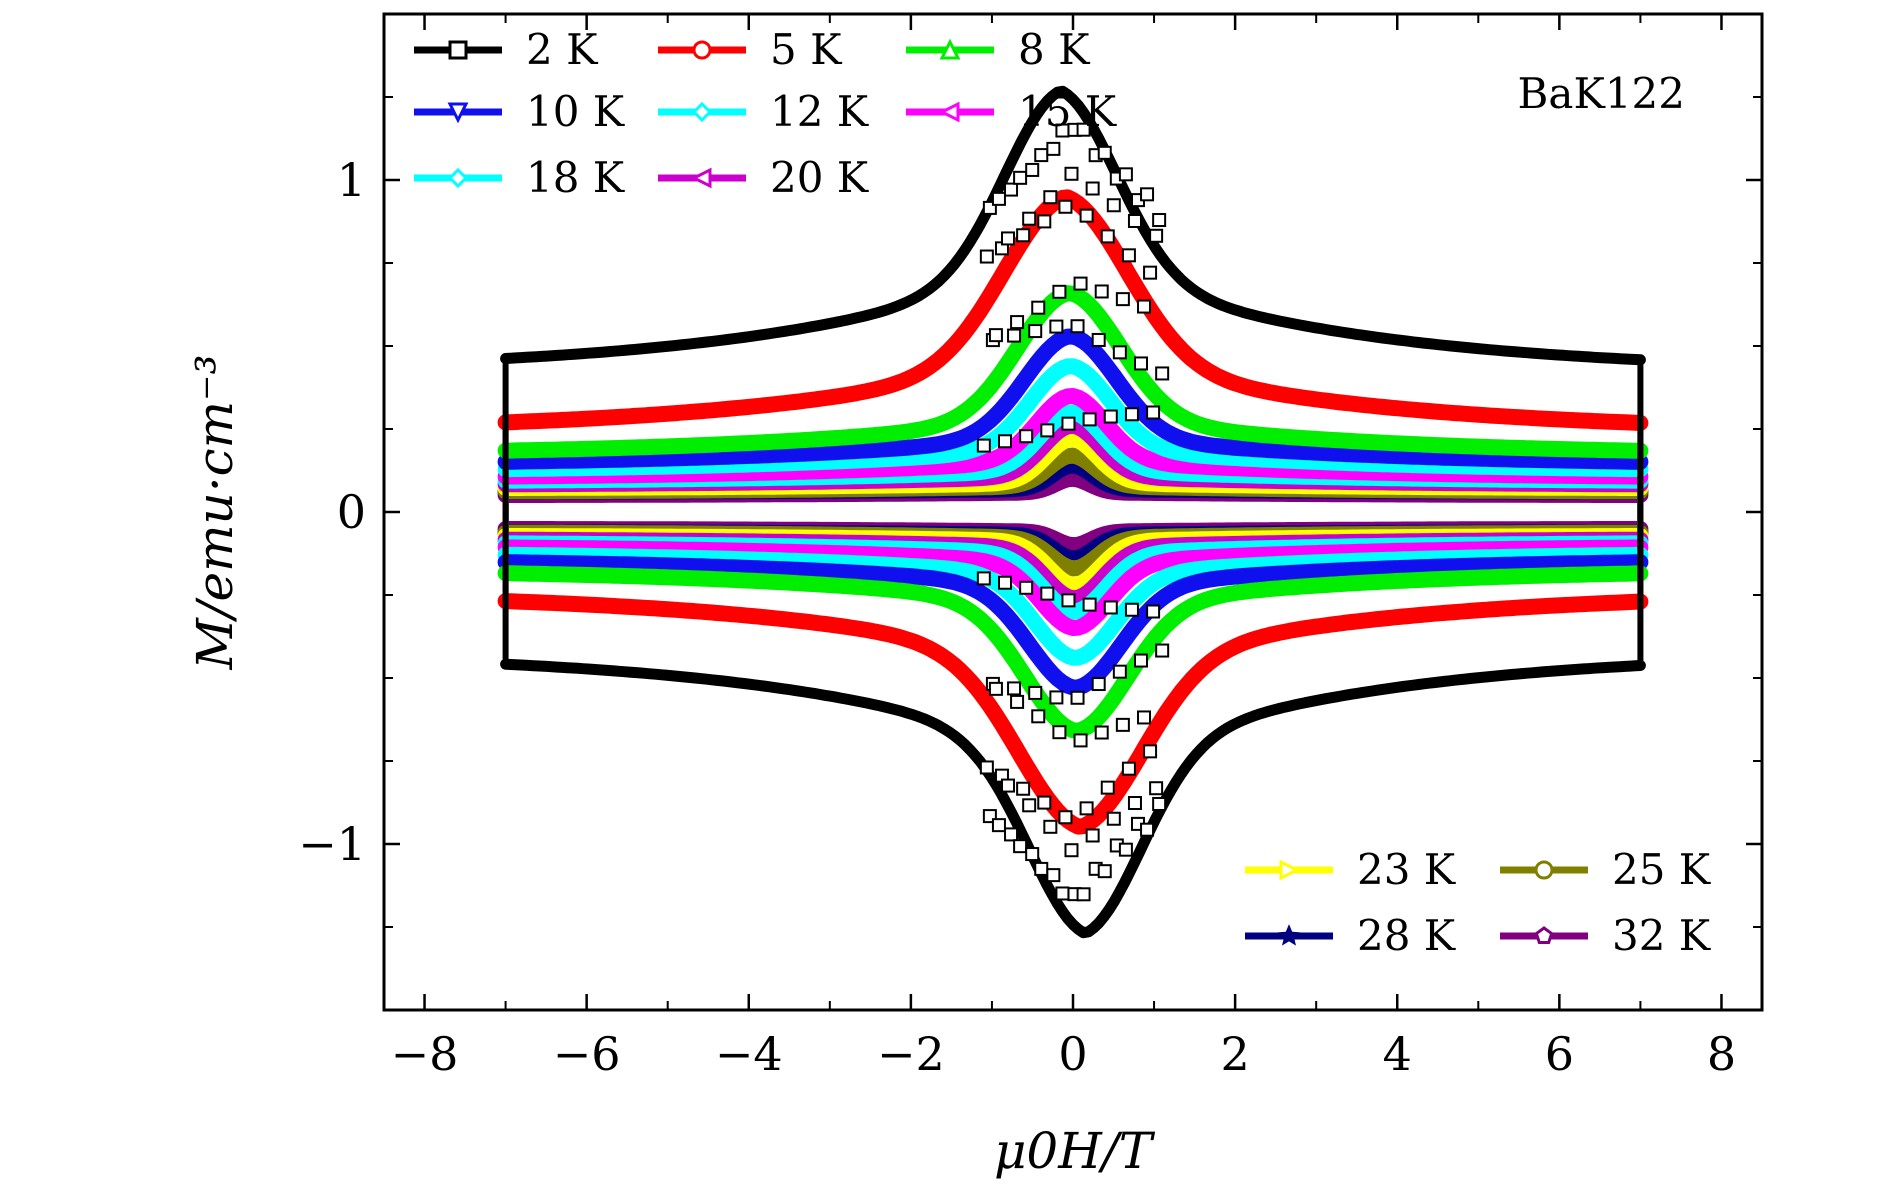 This screenshot has width=1890, height=1193. What do you see at coordinates (1351, 869) in the screenshot?
I see `legend-entry-23k: 23 K` at bounding box center [1351, 869].